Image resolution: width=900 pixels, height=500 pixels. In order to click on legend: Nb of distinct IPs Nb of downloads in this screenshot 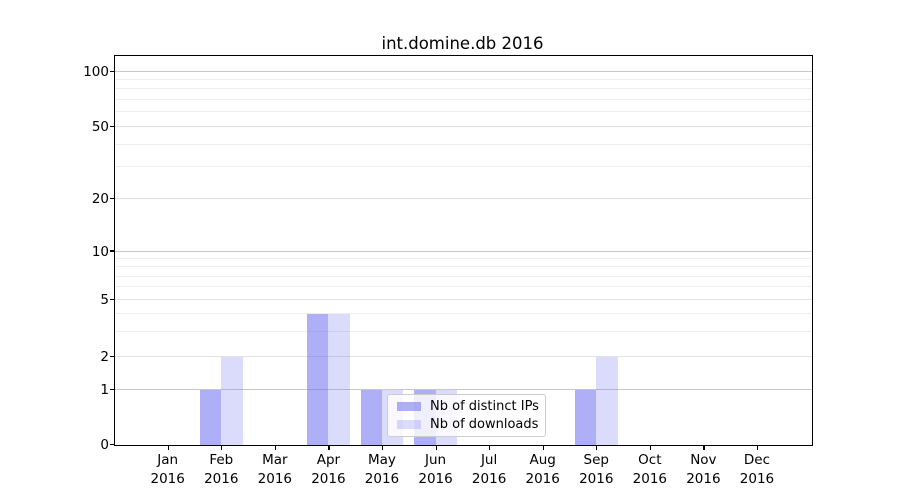, I will do `click(466, 415)`.